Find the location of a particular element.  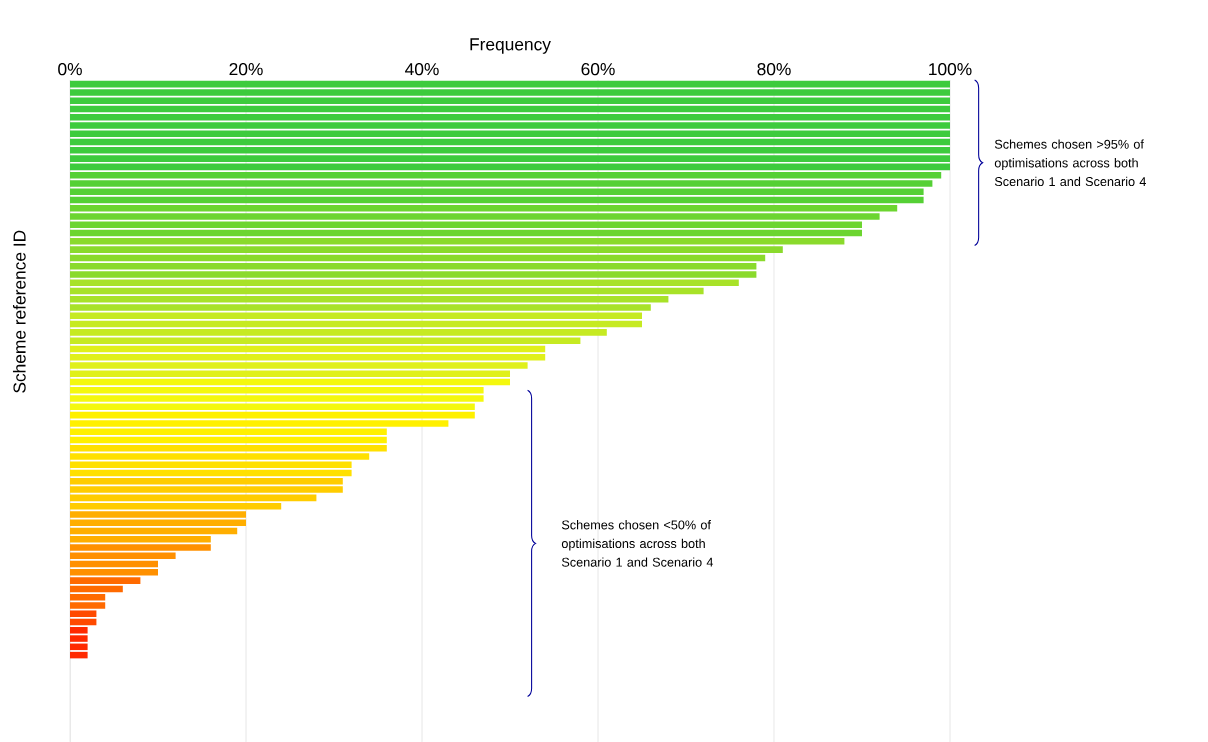

x-tick-label: 60% is located at coordinates (598, 69).